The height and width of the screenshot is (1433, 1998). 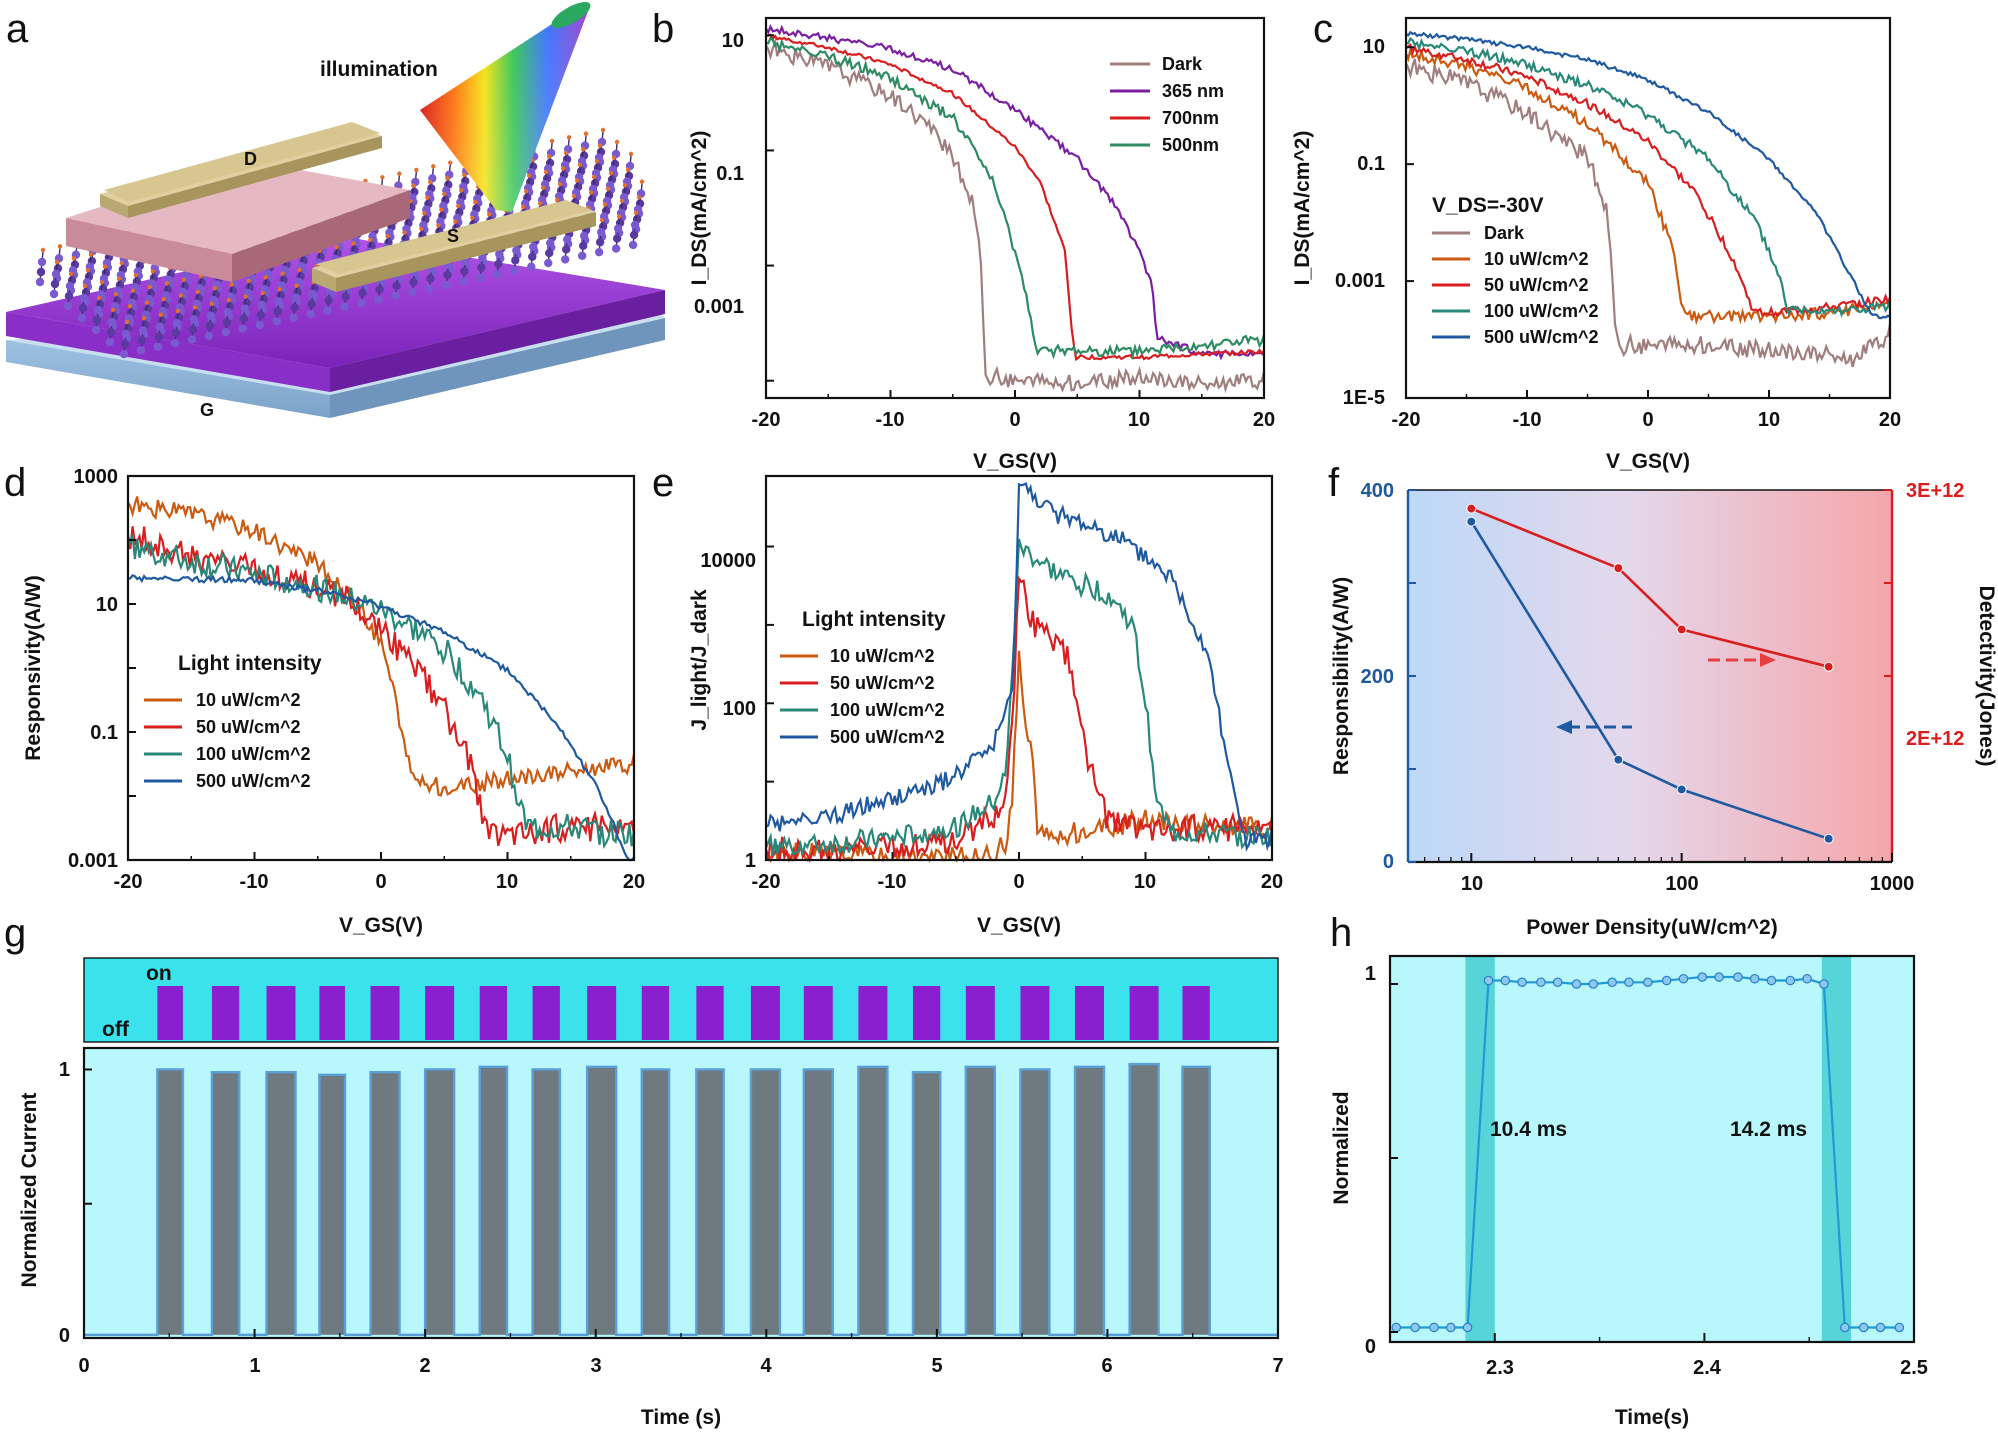 What do you see at coordinates (766, 420) in the screenshot?
I see `panel-b-xtick-label: -20` at bounding box center [766, 420].